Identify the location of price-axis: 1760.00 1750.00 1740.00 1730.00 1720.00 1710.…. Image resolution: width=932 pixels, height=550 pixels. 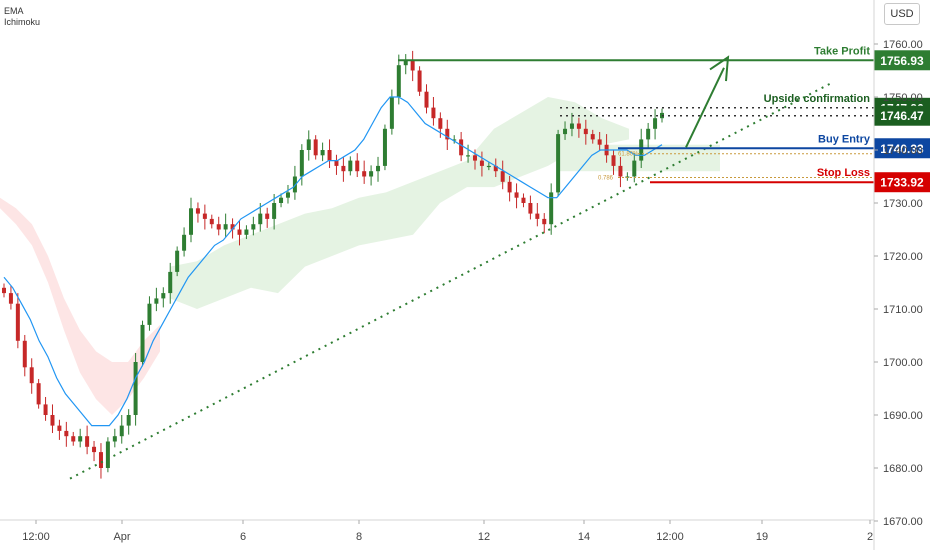
(898, 275).